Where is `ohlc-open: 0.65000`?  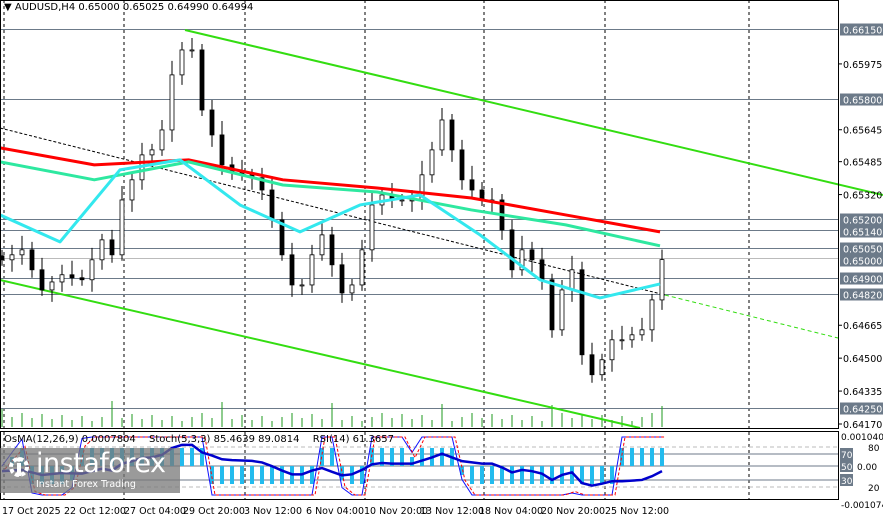
ohlc-open: 0.65000 is located at coordinates (99, 7).